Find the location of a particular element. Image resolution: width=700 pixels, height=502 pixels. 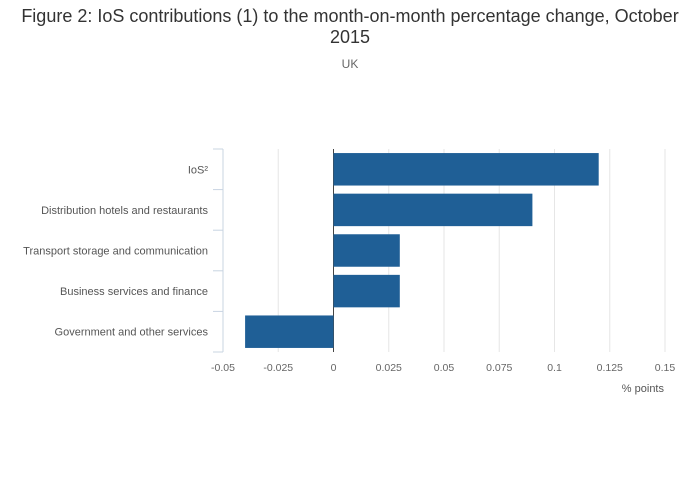

x-tick-label: 0.125 is located at coordinates (610, 368).